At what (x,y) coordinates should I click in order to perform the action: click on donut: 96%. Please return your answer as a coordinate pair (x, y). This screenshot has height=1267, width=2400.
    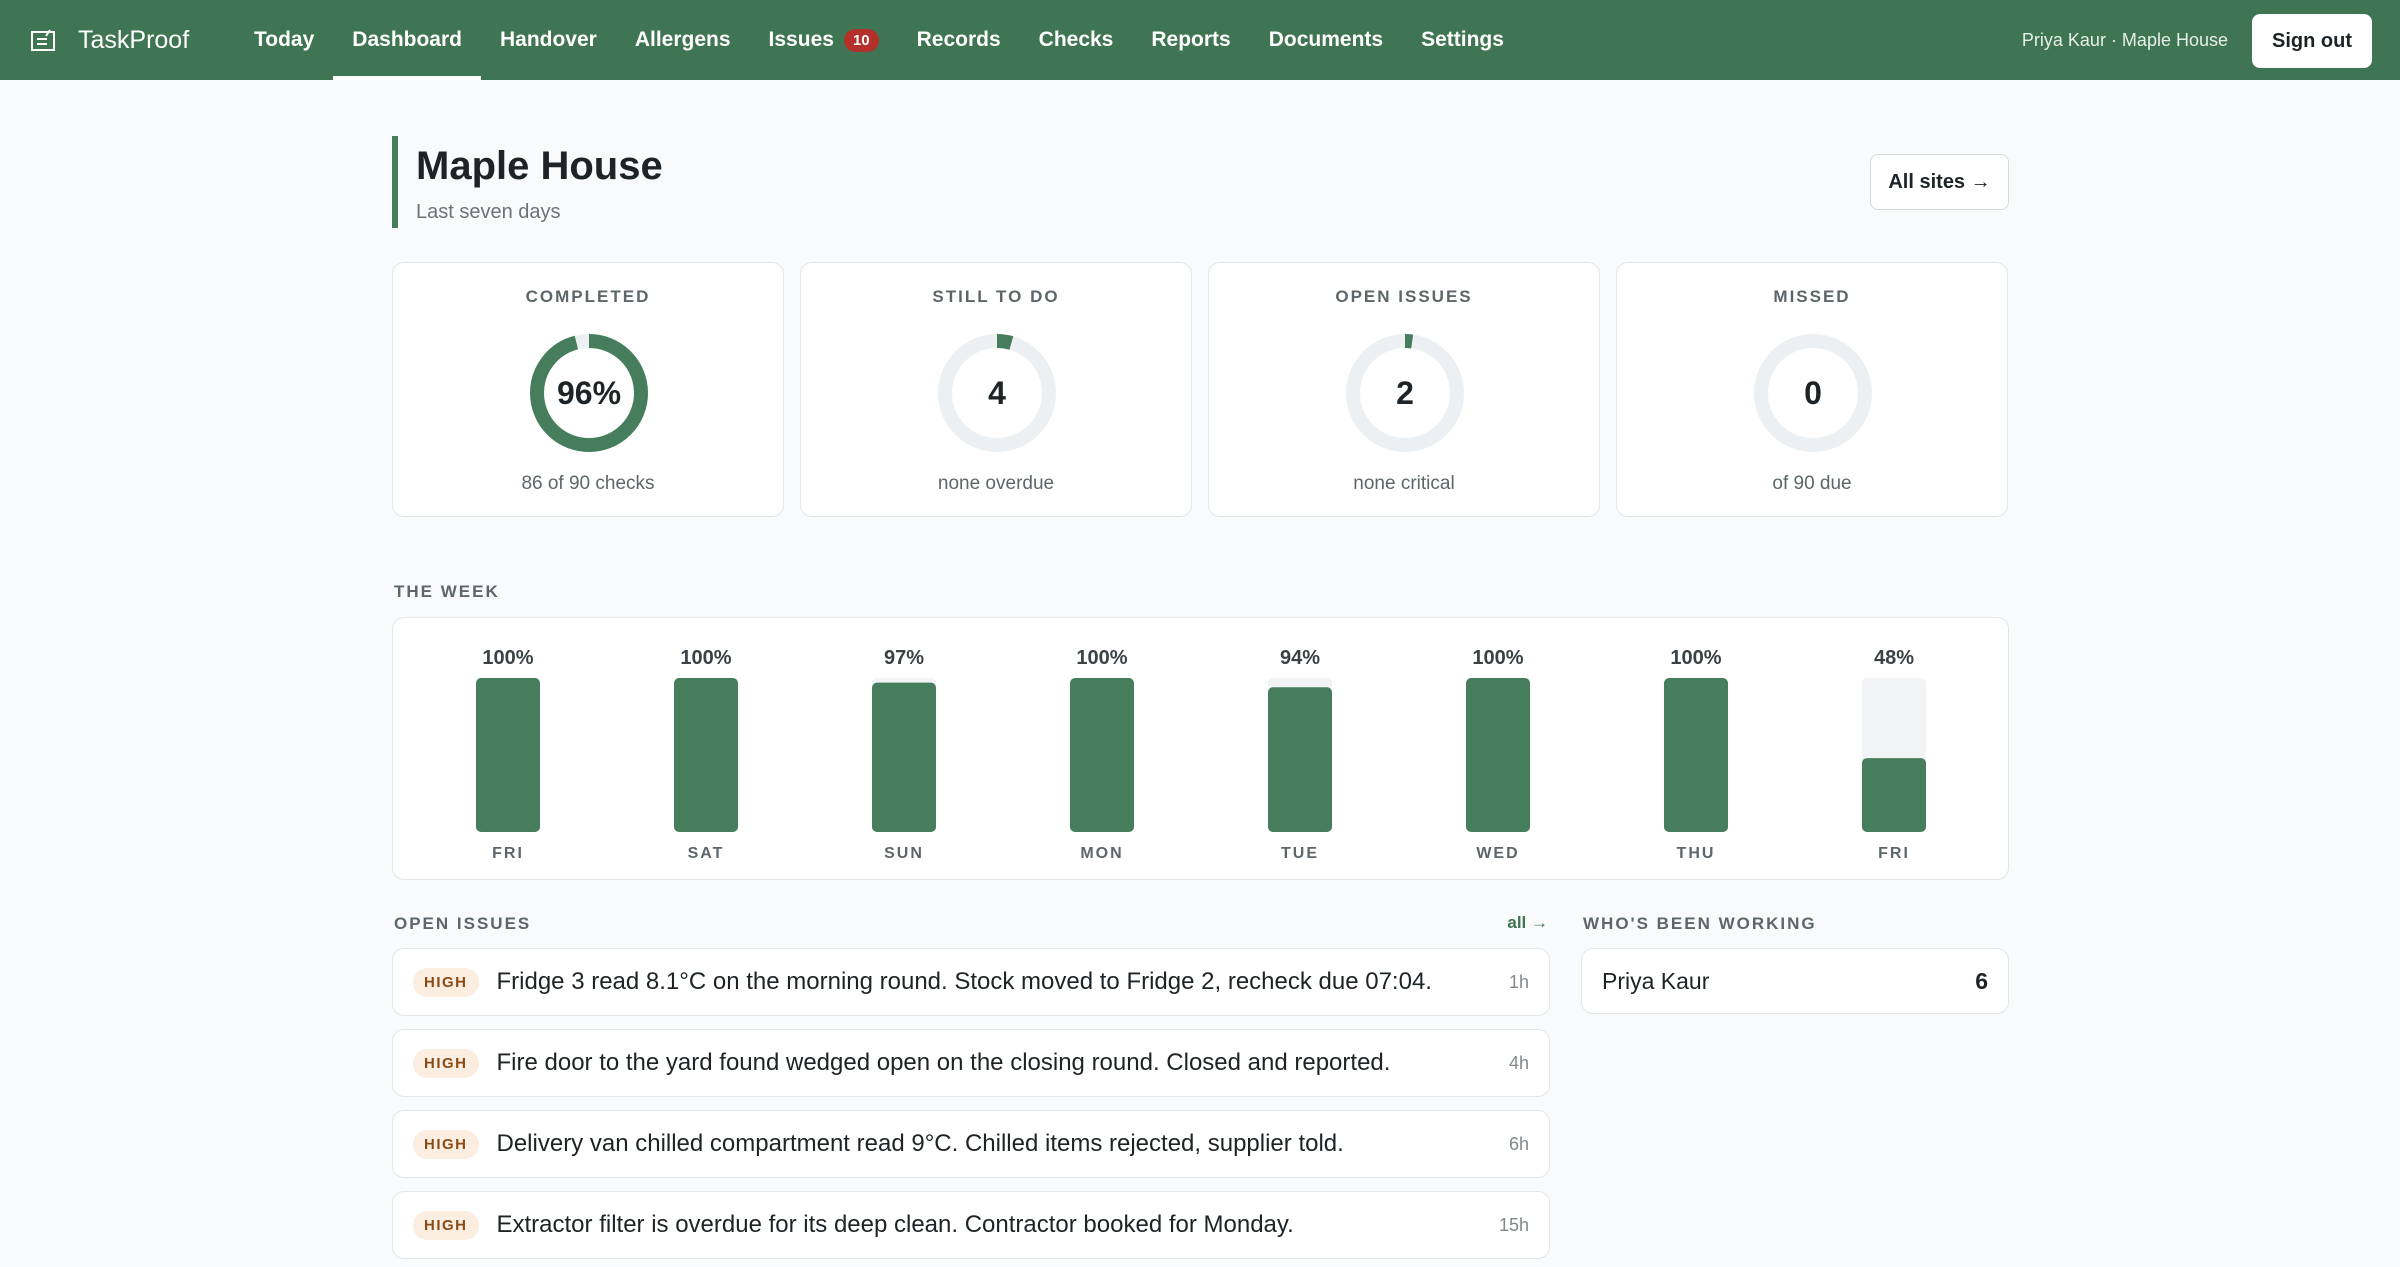
    Looking at the image, I should click on (589, 393).